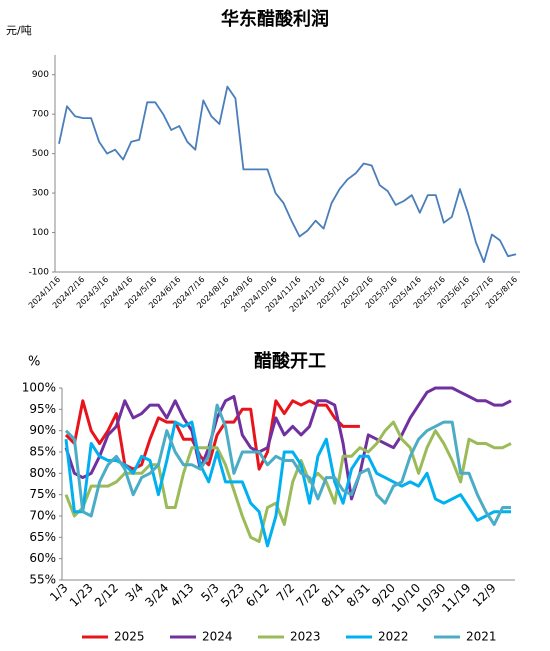 This screenshot has height=651, width=550. What do you see at coordinates (129, 637) in the screenshot?
I see `legend-label: 2025` at bounding box center [129, 637].